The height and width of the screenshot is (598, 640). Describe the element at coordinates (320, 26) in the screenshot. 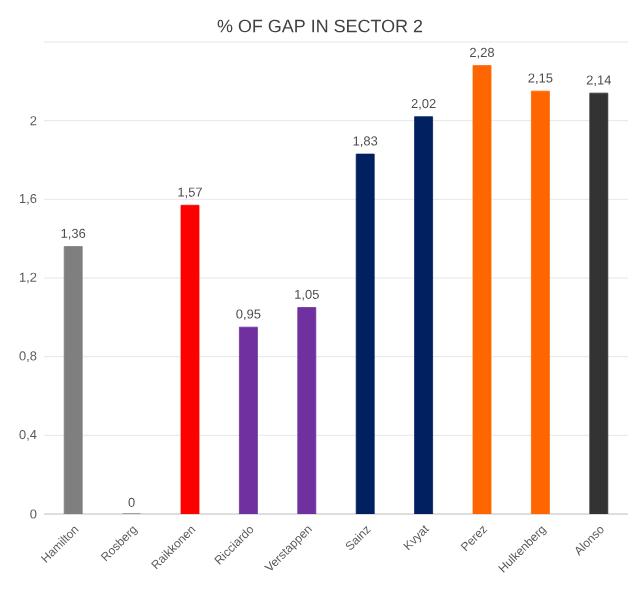

I see `chart-title: % OF GAP IN SECTOR 2` at that location.